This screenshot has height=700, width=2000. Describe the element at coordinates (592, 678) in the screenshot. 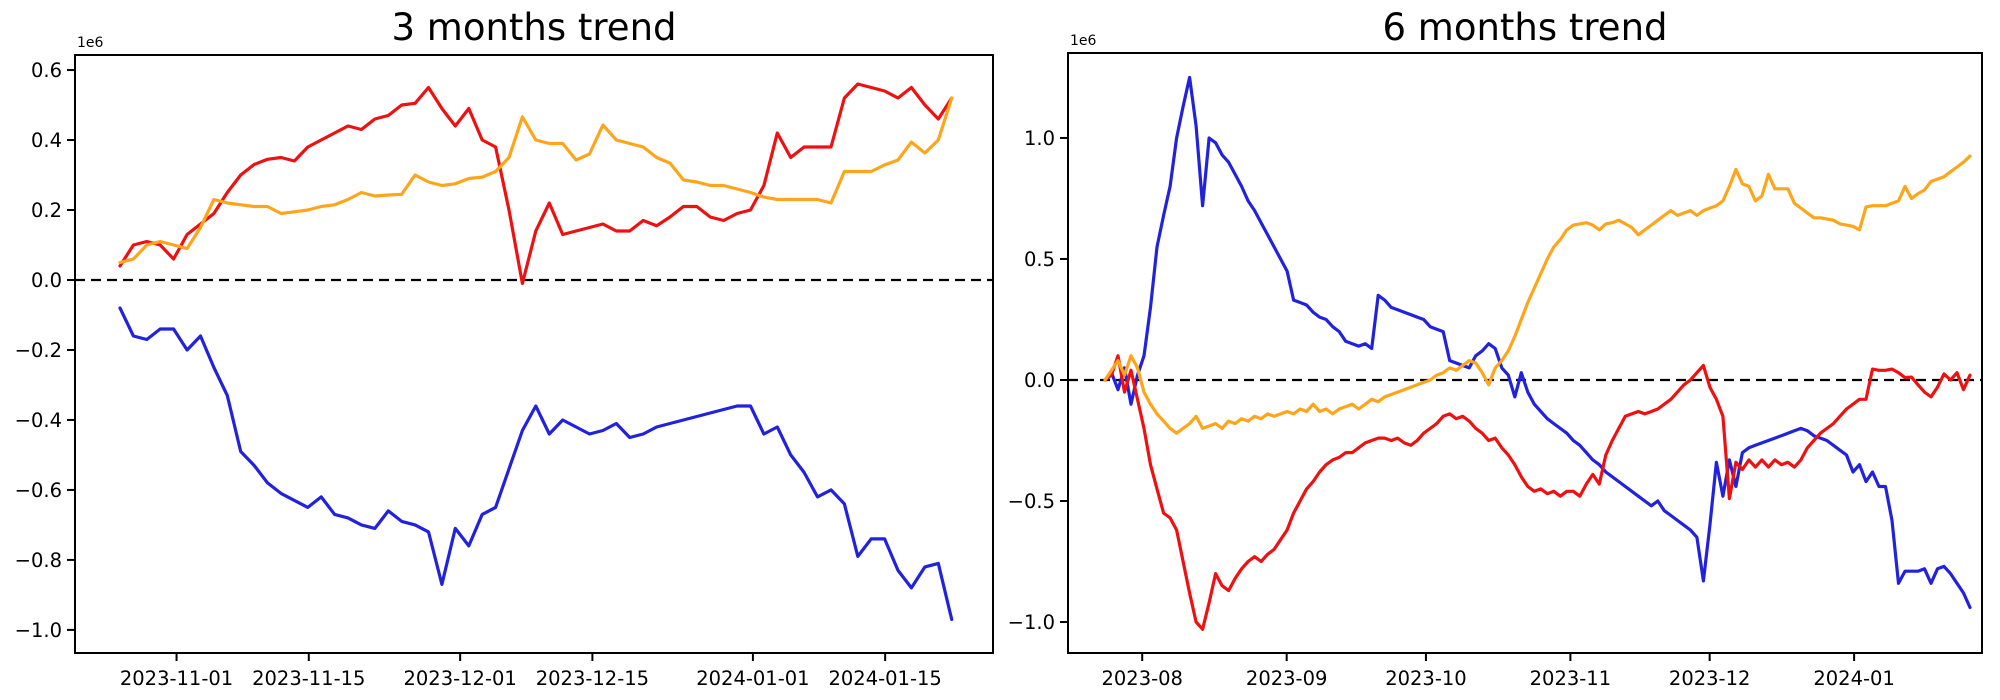

I see `x-tick-label: 2023-12-15` at that location.